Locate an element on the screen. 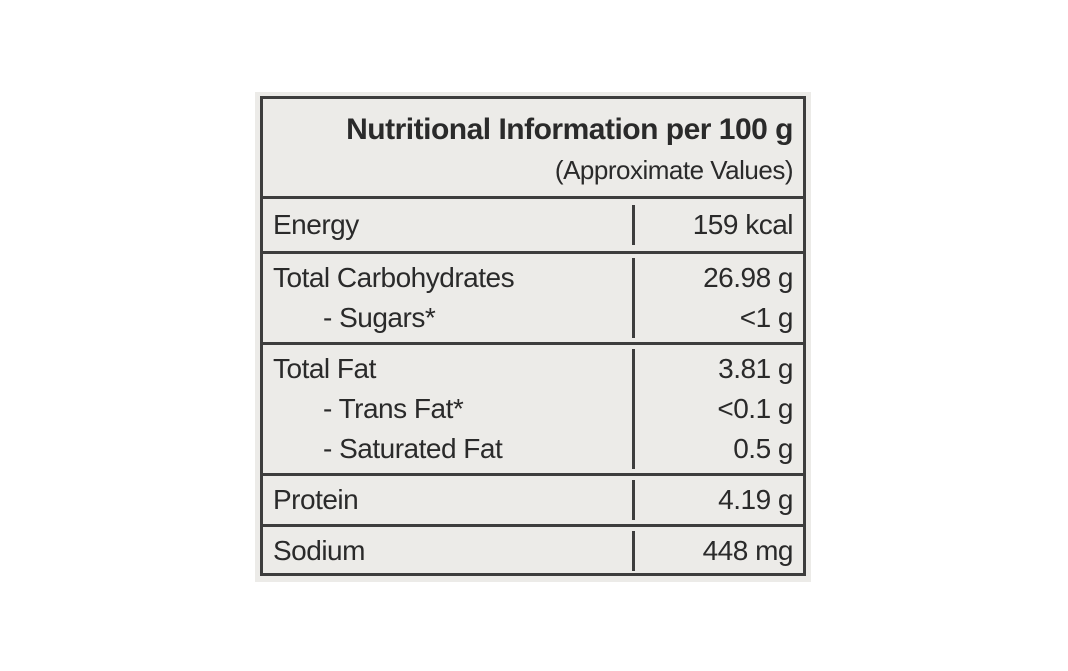  value-cell: 159 kcal is located at coordinates (719, 225).